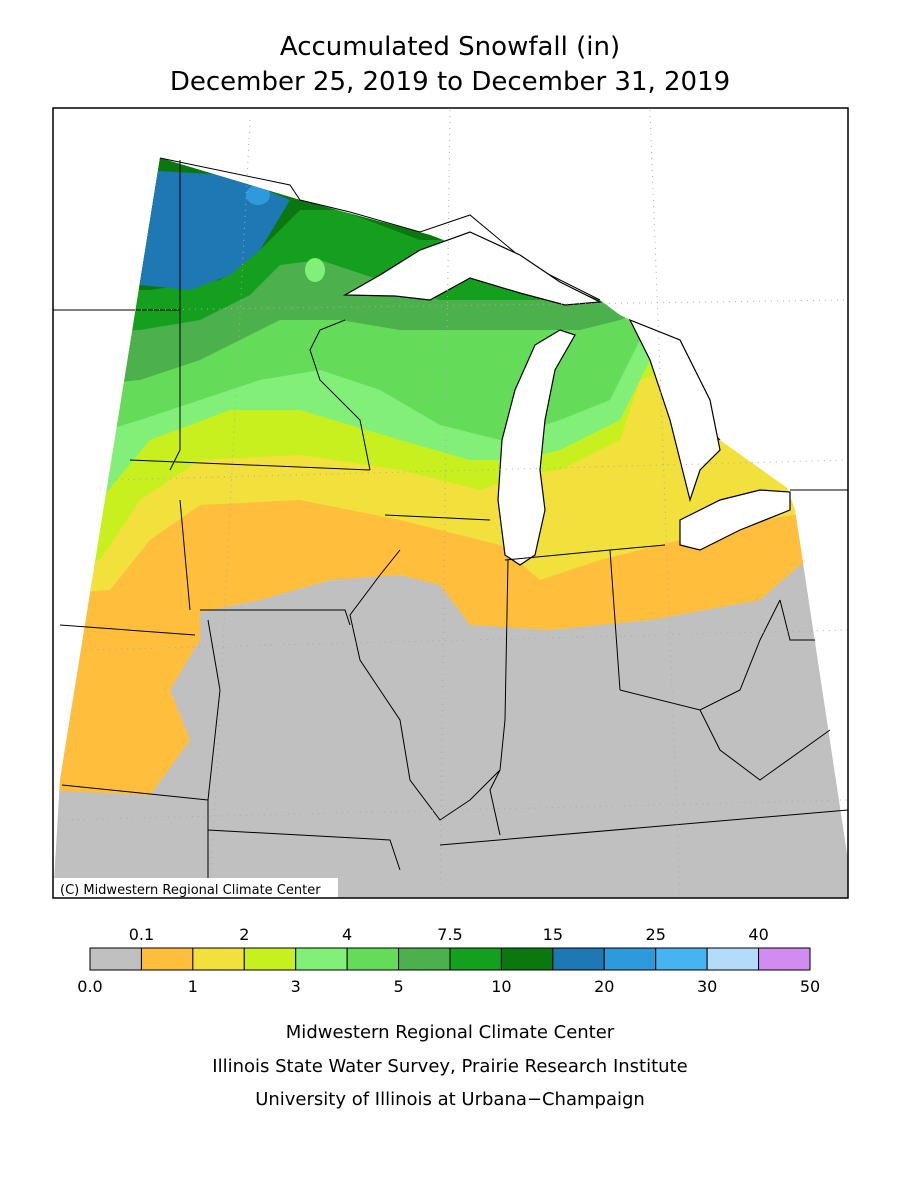 The height and width of the screenshot is (1204, 900). Describe the element at coordinates (450, 47) in the screenshot. I see `title-line: Accumulated Snowfall (in)` at that location.